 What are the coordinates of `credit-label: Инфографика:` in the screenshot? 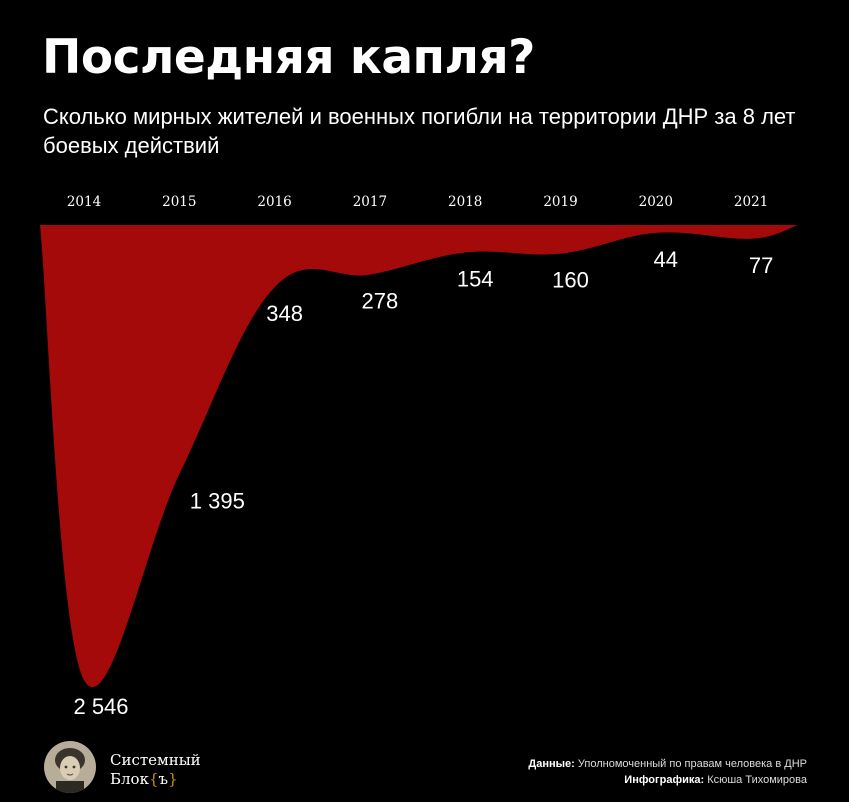 It's located at (664, 780).